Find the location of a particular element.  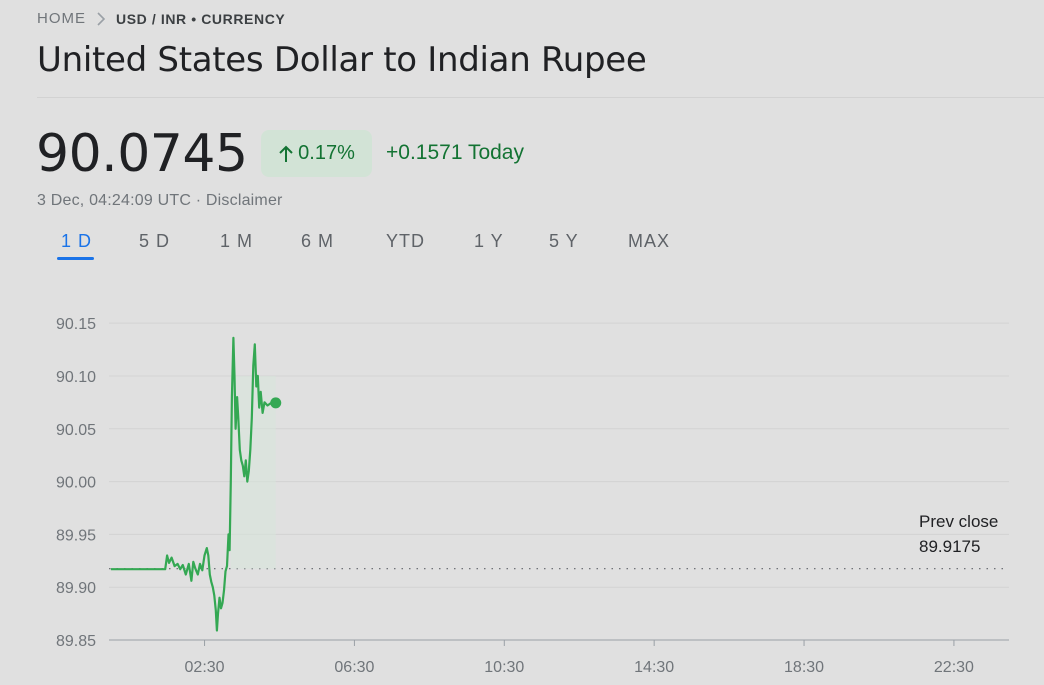

x-tick-label: 10:30 is located at coordinates (504, 667).